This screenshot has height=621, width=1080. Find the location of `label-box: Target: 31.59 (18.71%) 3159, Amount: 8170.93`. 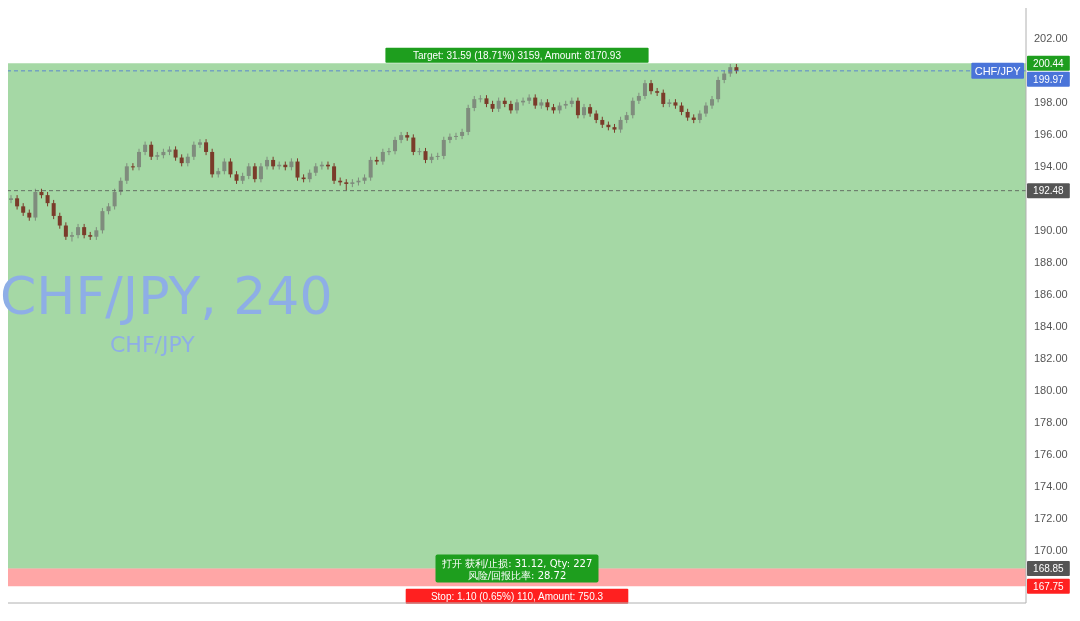

label-box: Target: 31.59 (18.71%) 3159, Amount: 8170.93 is located at coordinates (517, 55).